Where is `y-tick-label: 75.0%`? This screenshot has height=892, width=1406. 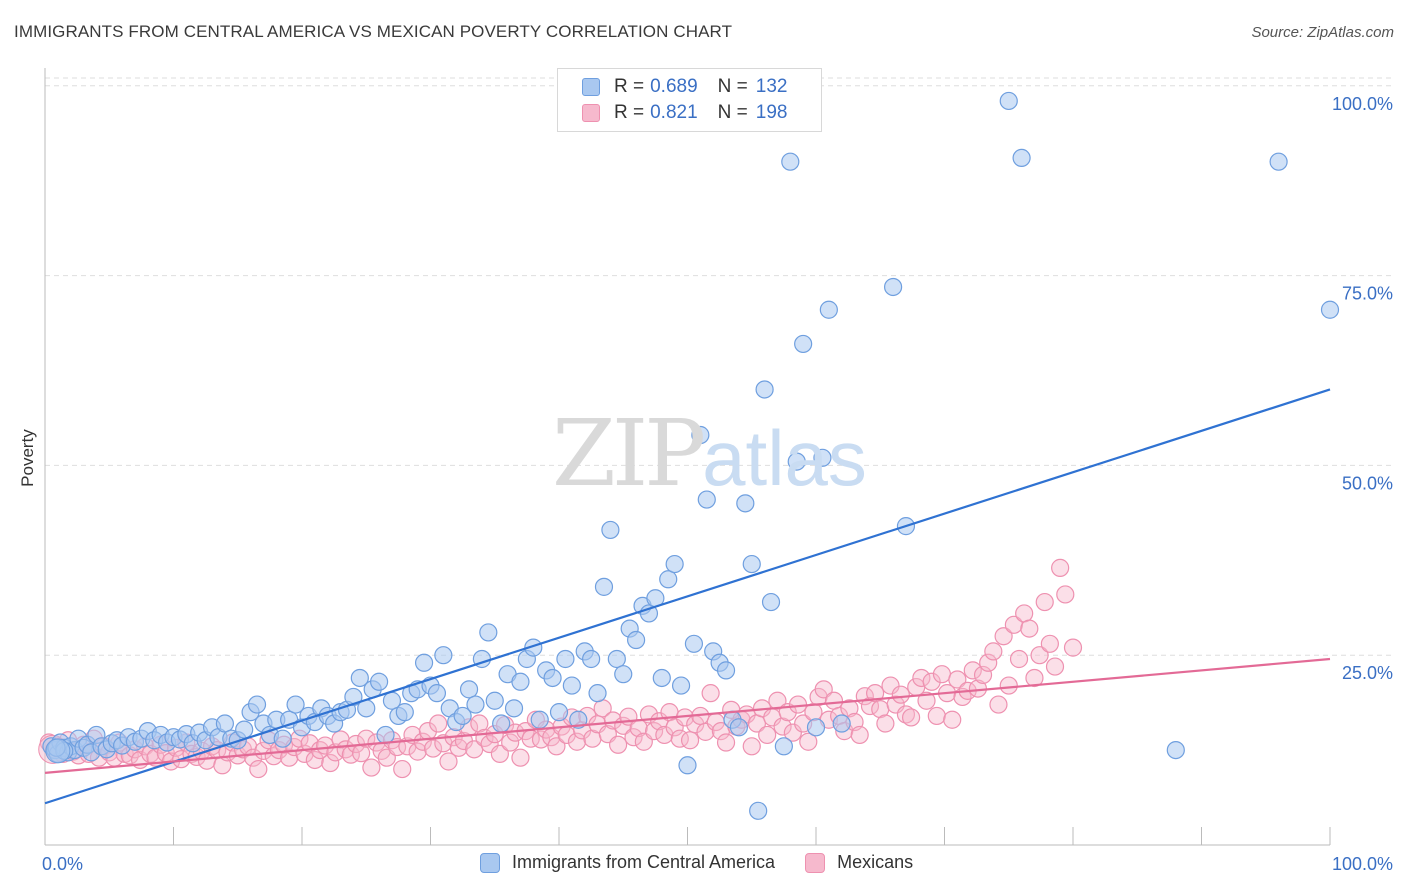 y-tick-label: 75.0% is located at coordinates (1367, 294).